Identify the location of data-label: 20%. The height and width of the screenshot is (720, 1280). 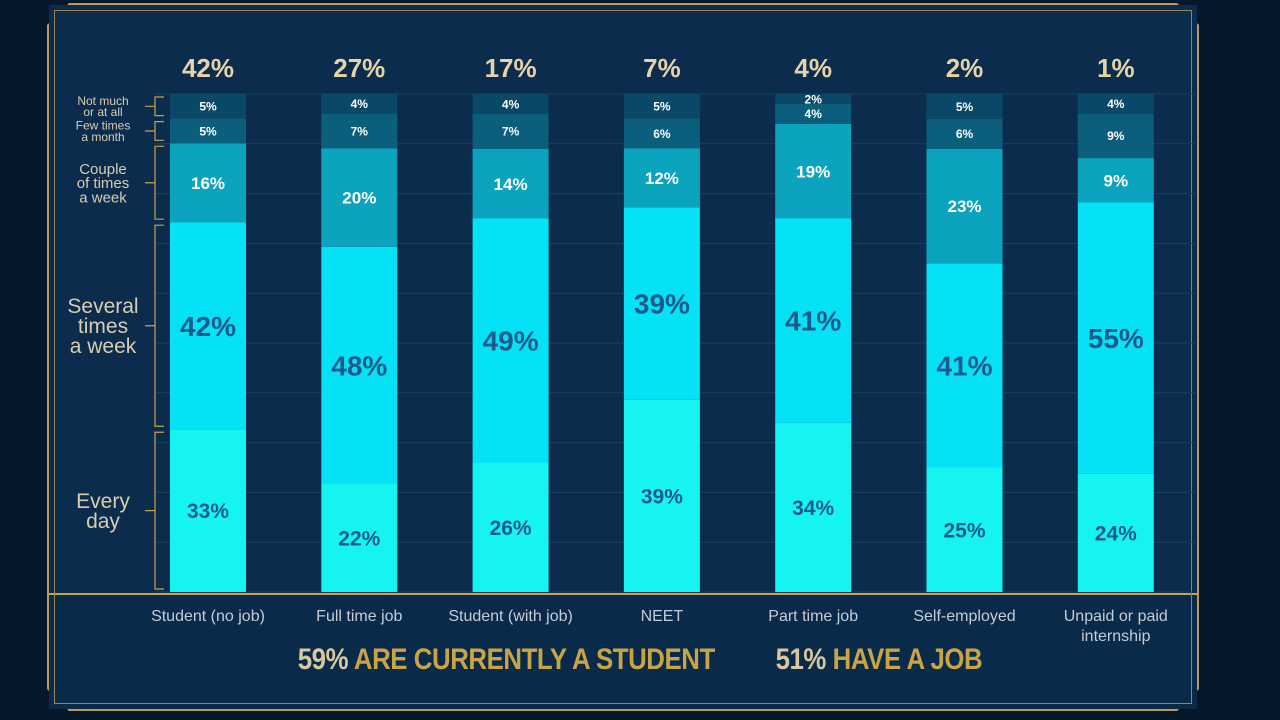
(359, 198).